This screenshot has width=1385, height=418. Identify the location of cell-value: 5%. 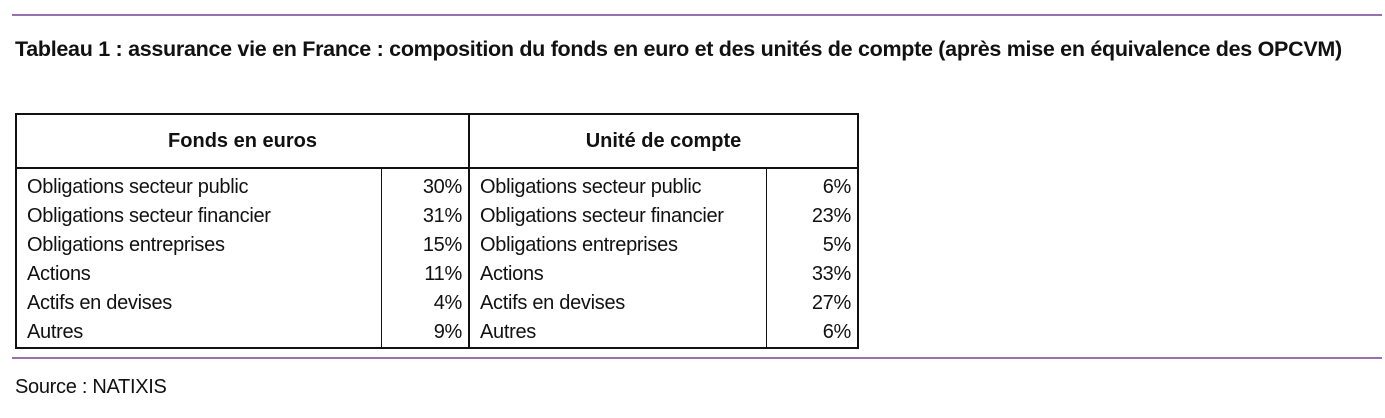
(837, 245).